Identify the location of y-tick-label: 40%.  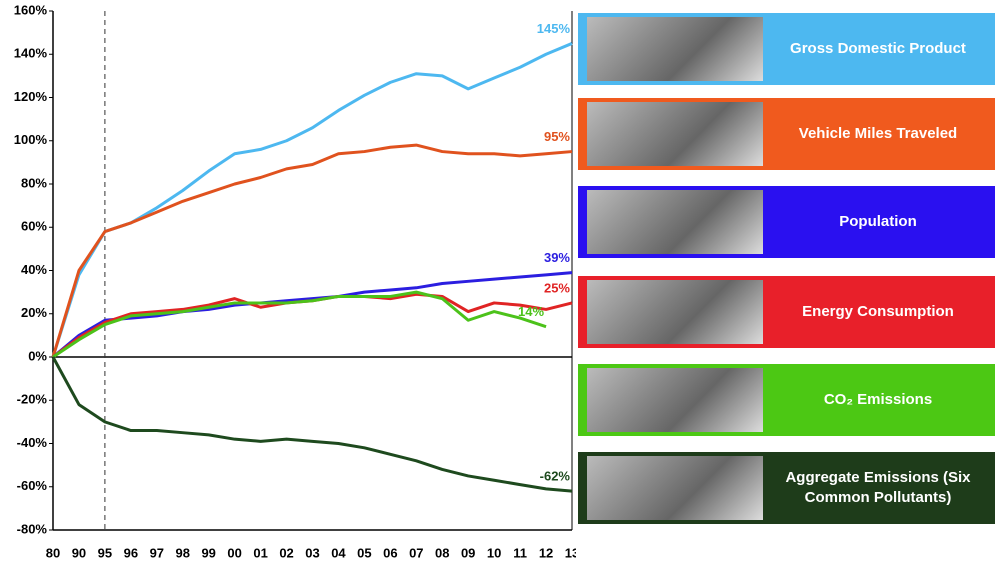
(34, 269).